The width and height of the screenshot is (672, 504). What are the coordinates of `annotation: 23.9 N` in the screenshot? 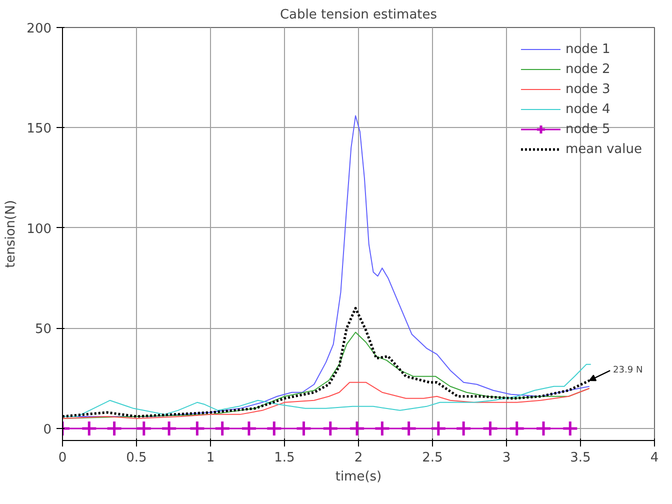 It's located at (628, 371).